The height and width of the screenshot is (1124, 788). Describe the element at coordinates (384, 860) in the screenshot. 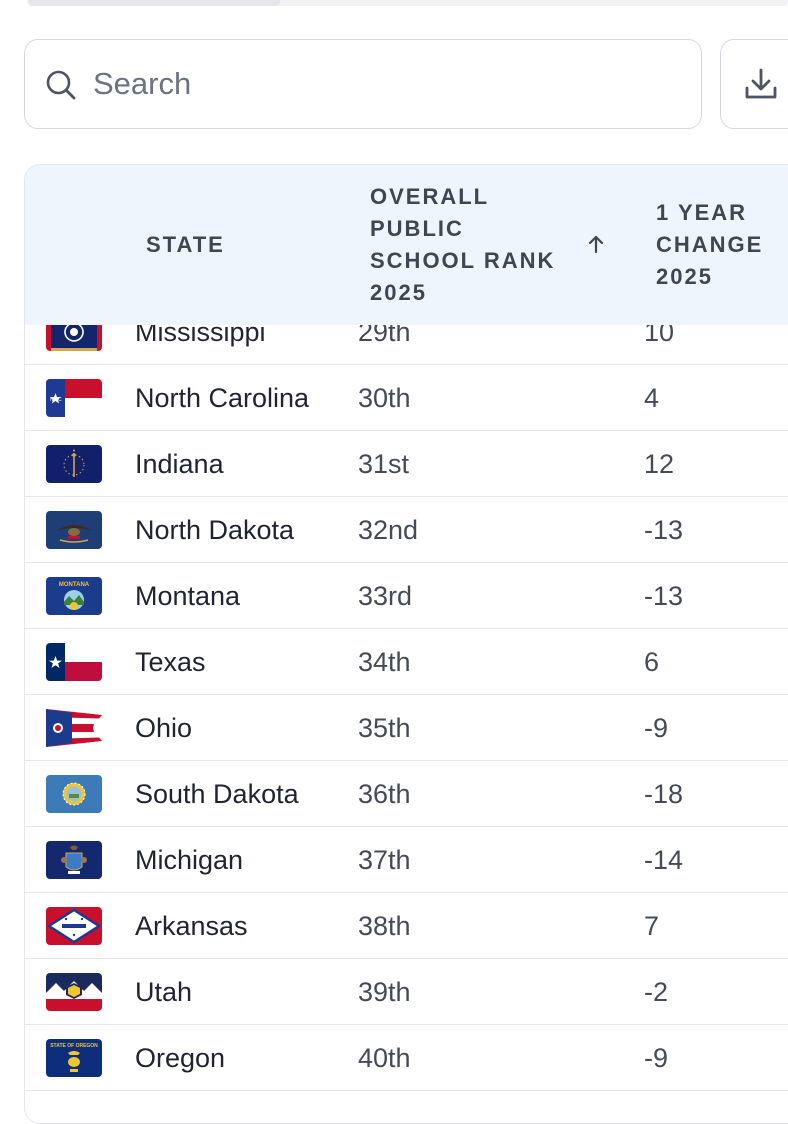

I see `rank-value: 37th` at that location.